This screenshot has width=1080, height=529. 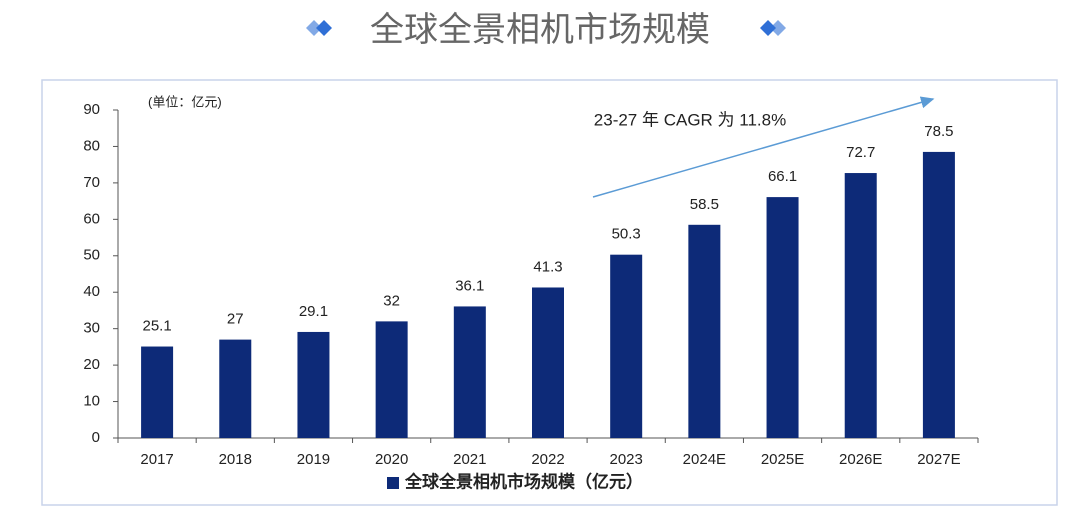 I want to click on legend-swatch, so click(x=393, y=483).